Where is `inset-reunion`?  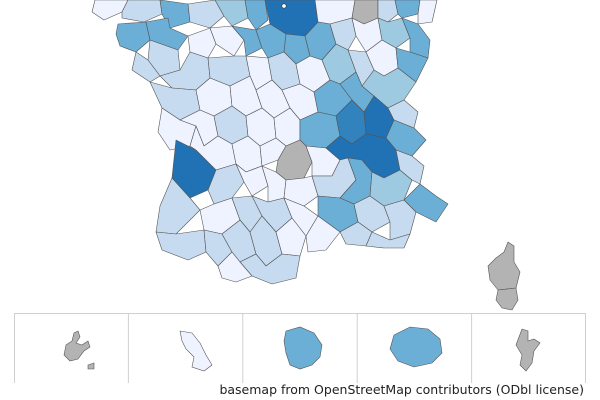 inset-reunion is located at coordinates (416, 347).